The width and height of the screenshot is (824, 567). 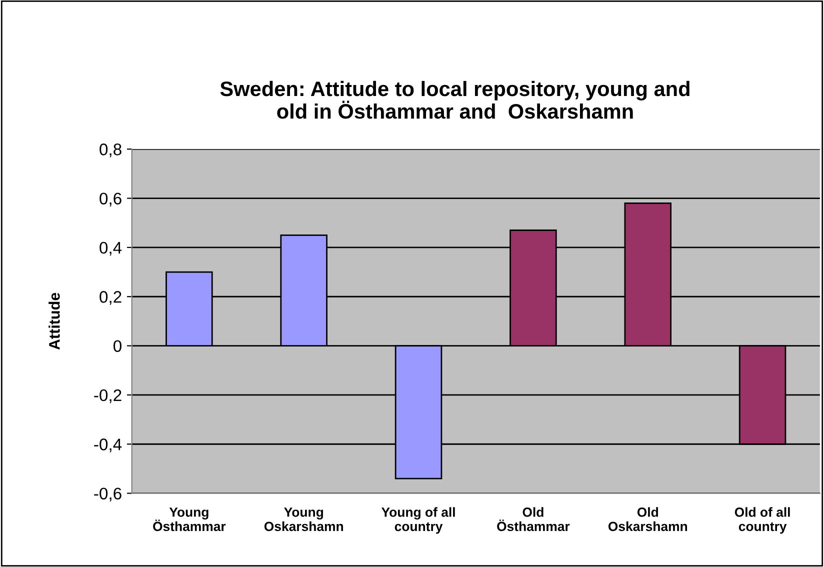 What do you see at coordinates (762, 520) in the screenshot?
I see `x-tick-label: Old of all country` at bounding box center [762, 520].